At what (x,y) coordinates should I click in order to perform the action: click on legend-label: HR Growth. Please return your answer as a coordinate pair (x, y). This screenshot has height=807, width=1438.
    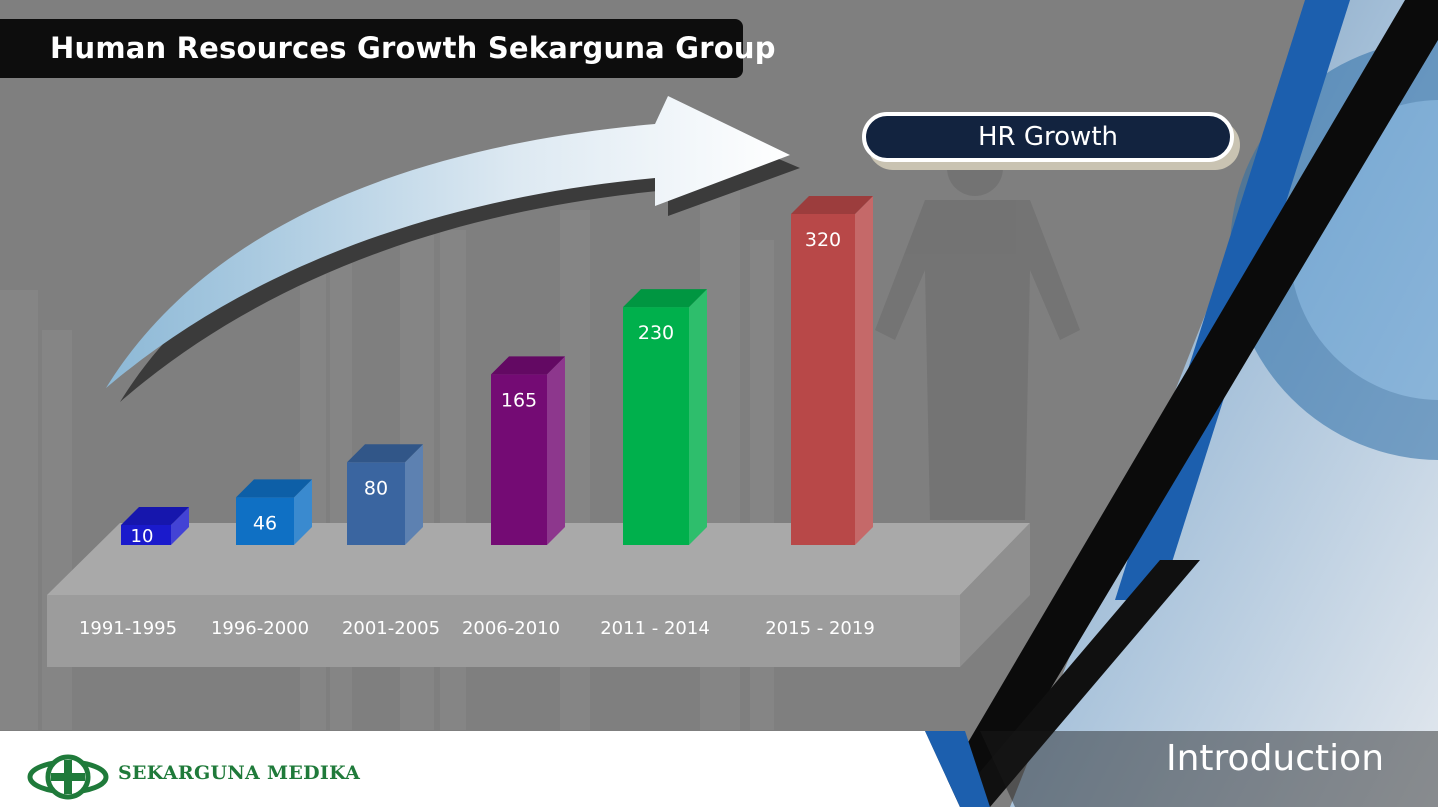
    Looking at the image, I should click on (1048, 137).